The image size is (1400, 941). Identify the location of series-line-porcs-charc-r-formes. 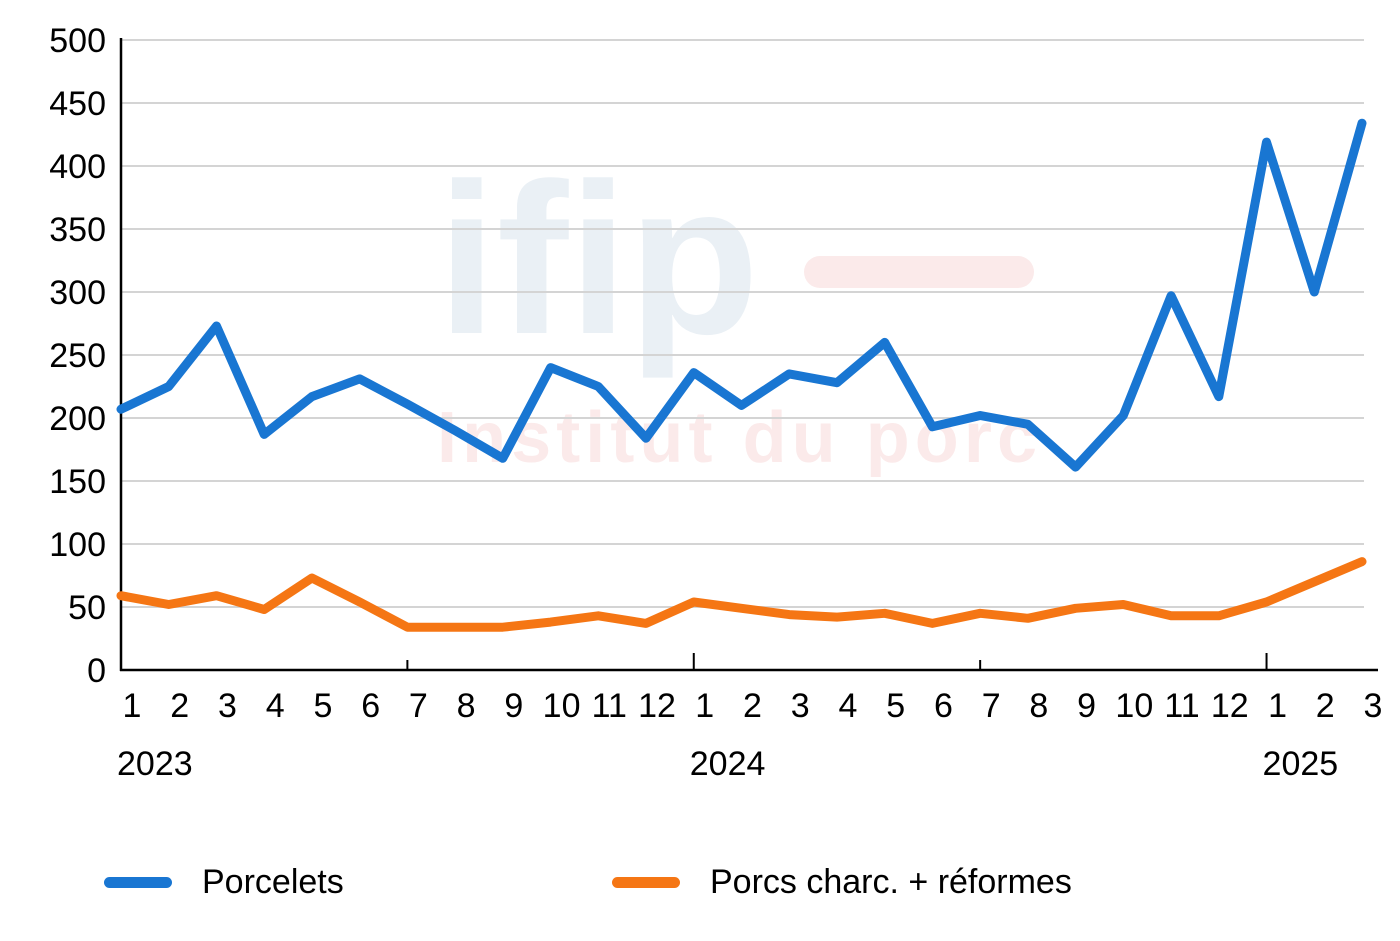
(741, 594).